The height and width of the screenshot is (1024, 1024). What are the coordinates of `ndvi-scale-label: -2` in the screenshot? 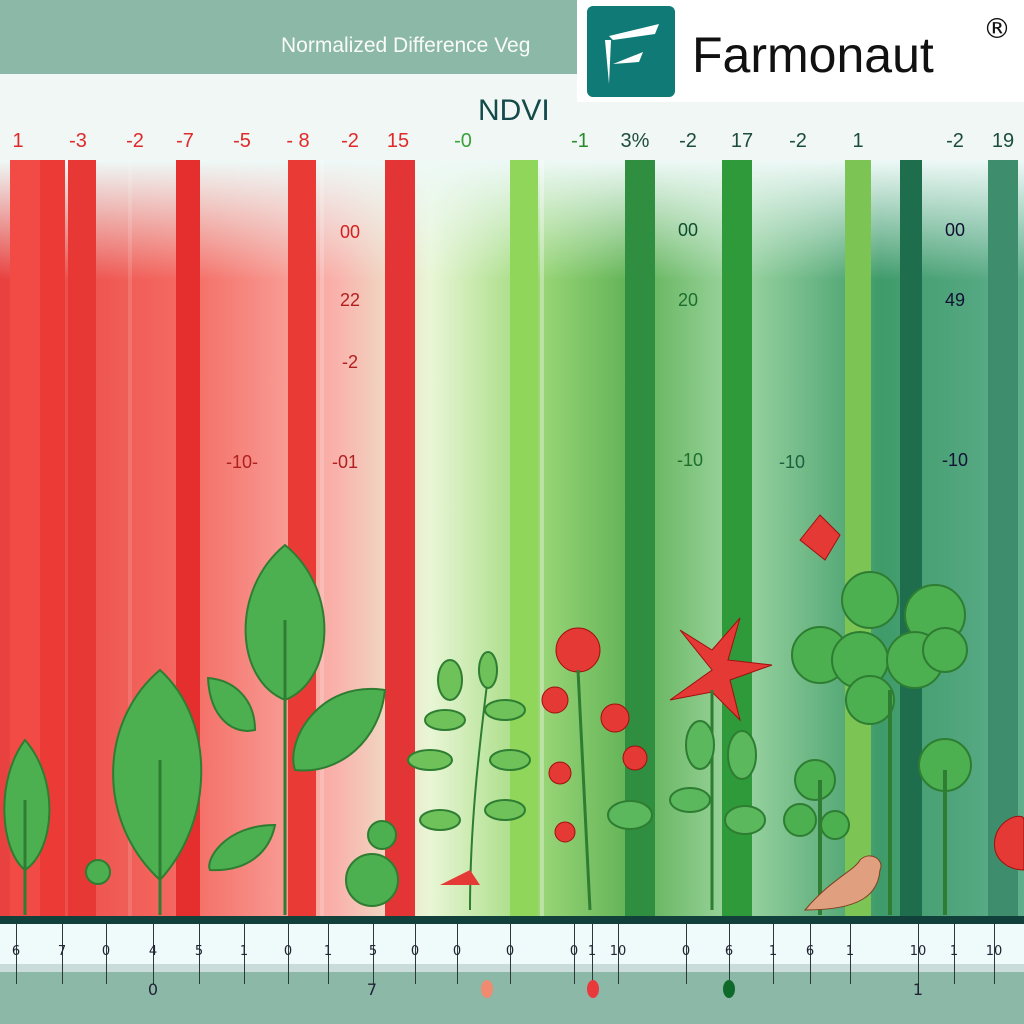 It's located at (350, 362).